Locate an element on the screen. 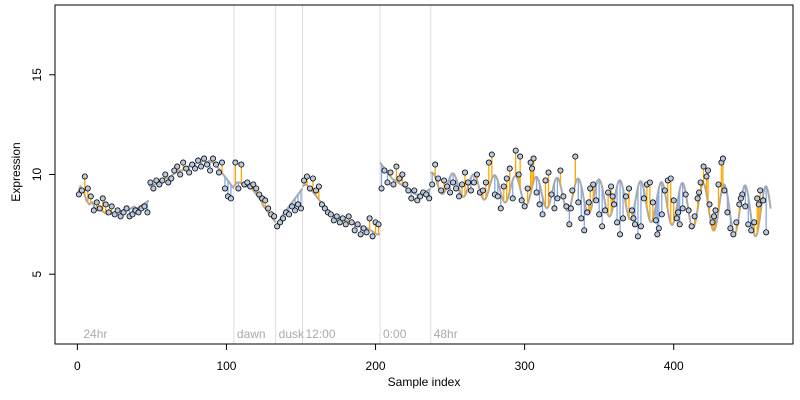  y-axis-label: Expression is located at coordinates (16, 171).